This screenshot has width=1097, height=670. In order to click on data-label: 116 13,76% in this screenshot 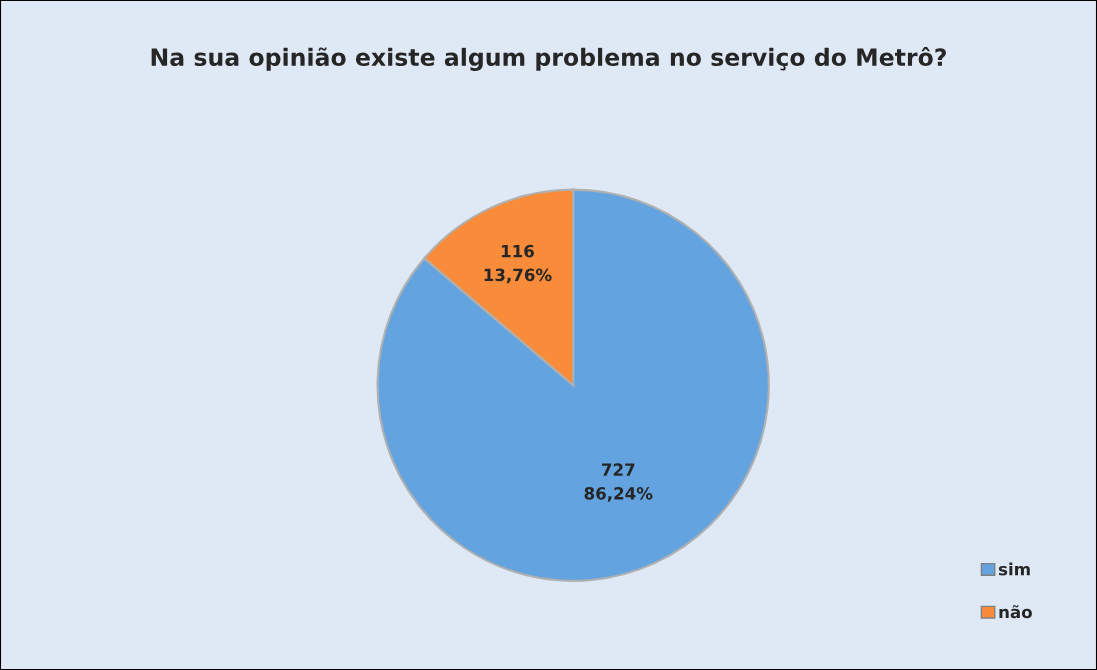, I will do `click(518, 264)`.